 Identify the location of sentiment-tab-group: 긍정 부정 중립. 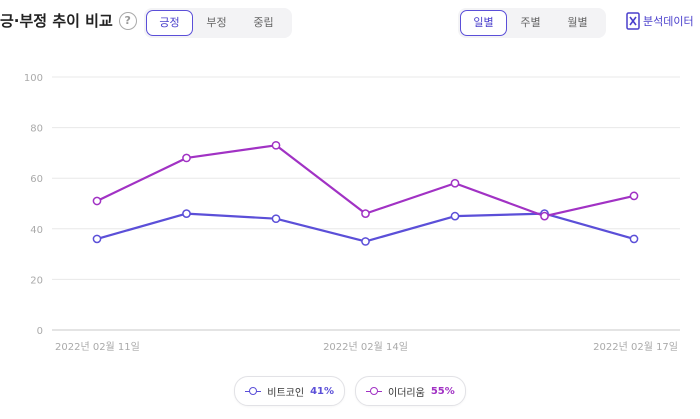
(218, 23).